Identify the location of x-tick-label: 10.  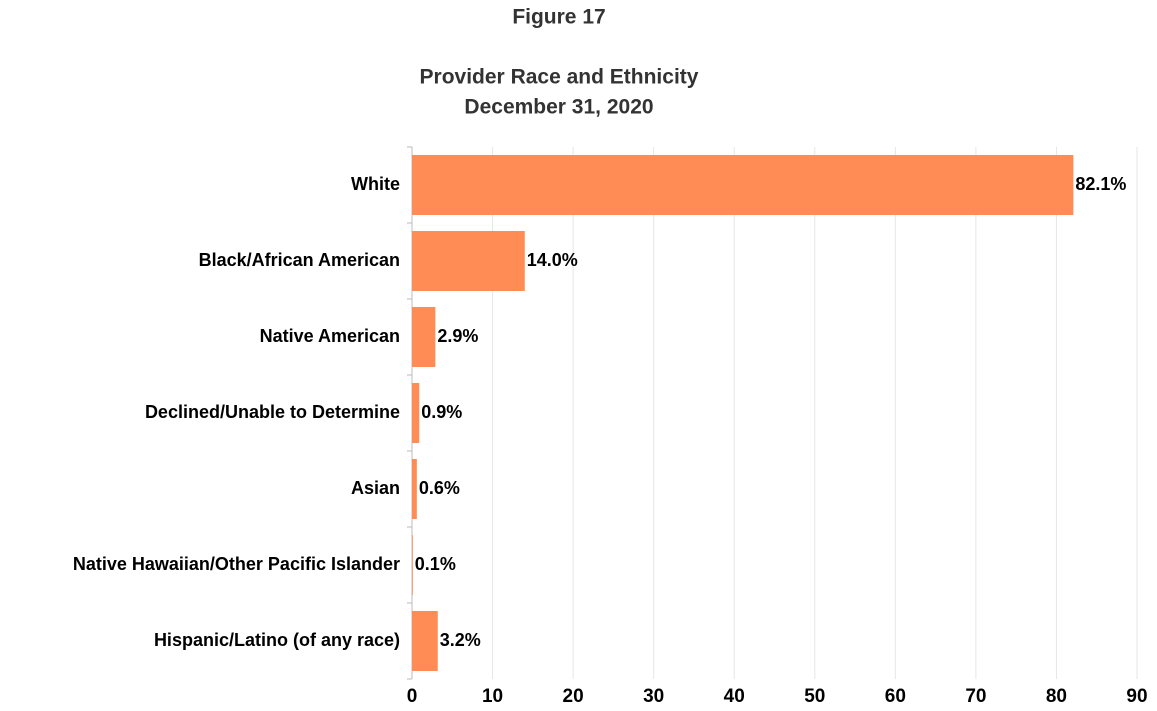
(492, 696).